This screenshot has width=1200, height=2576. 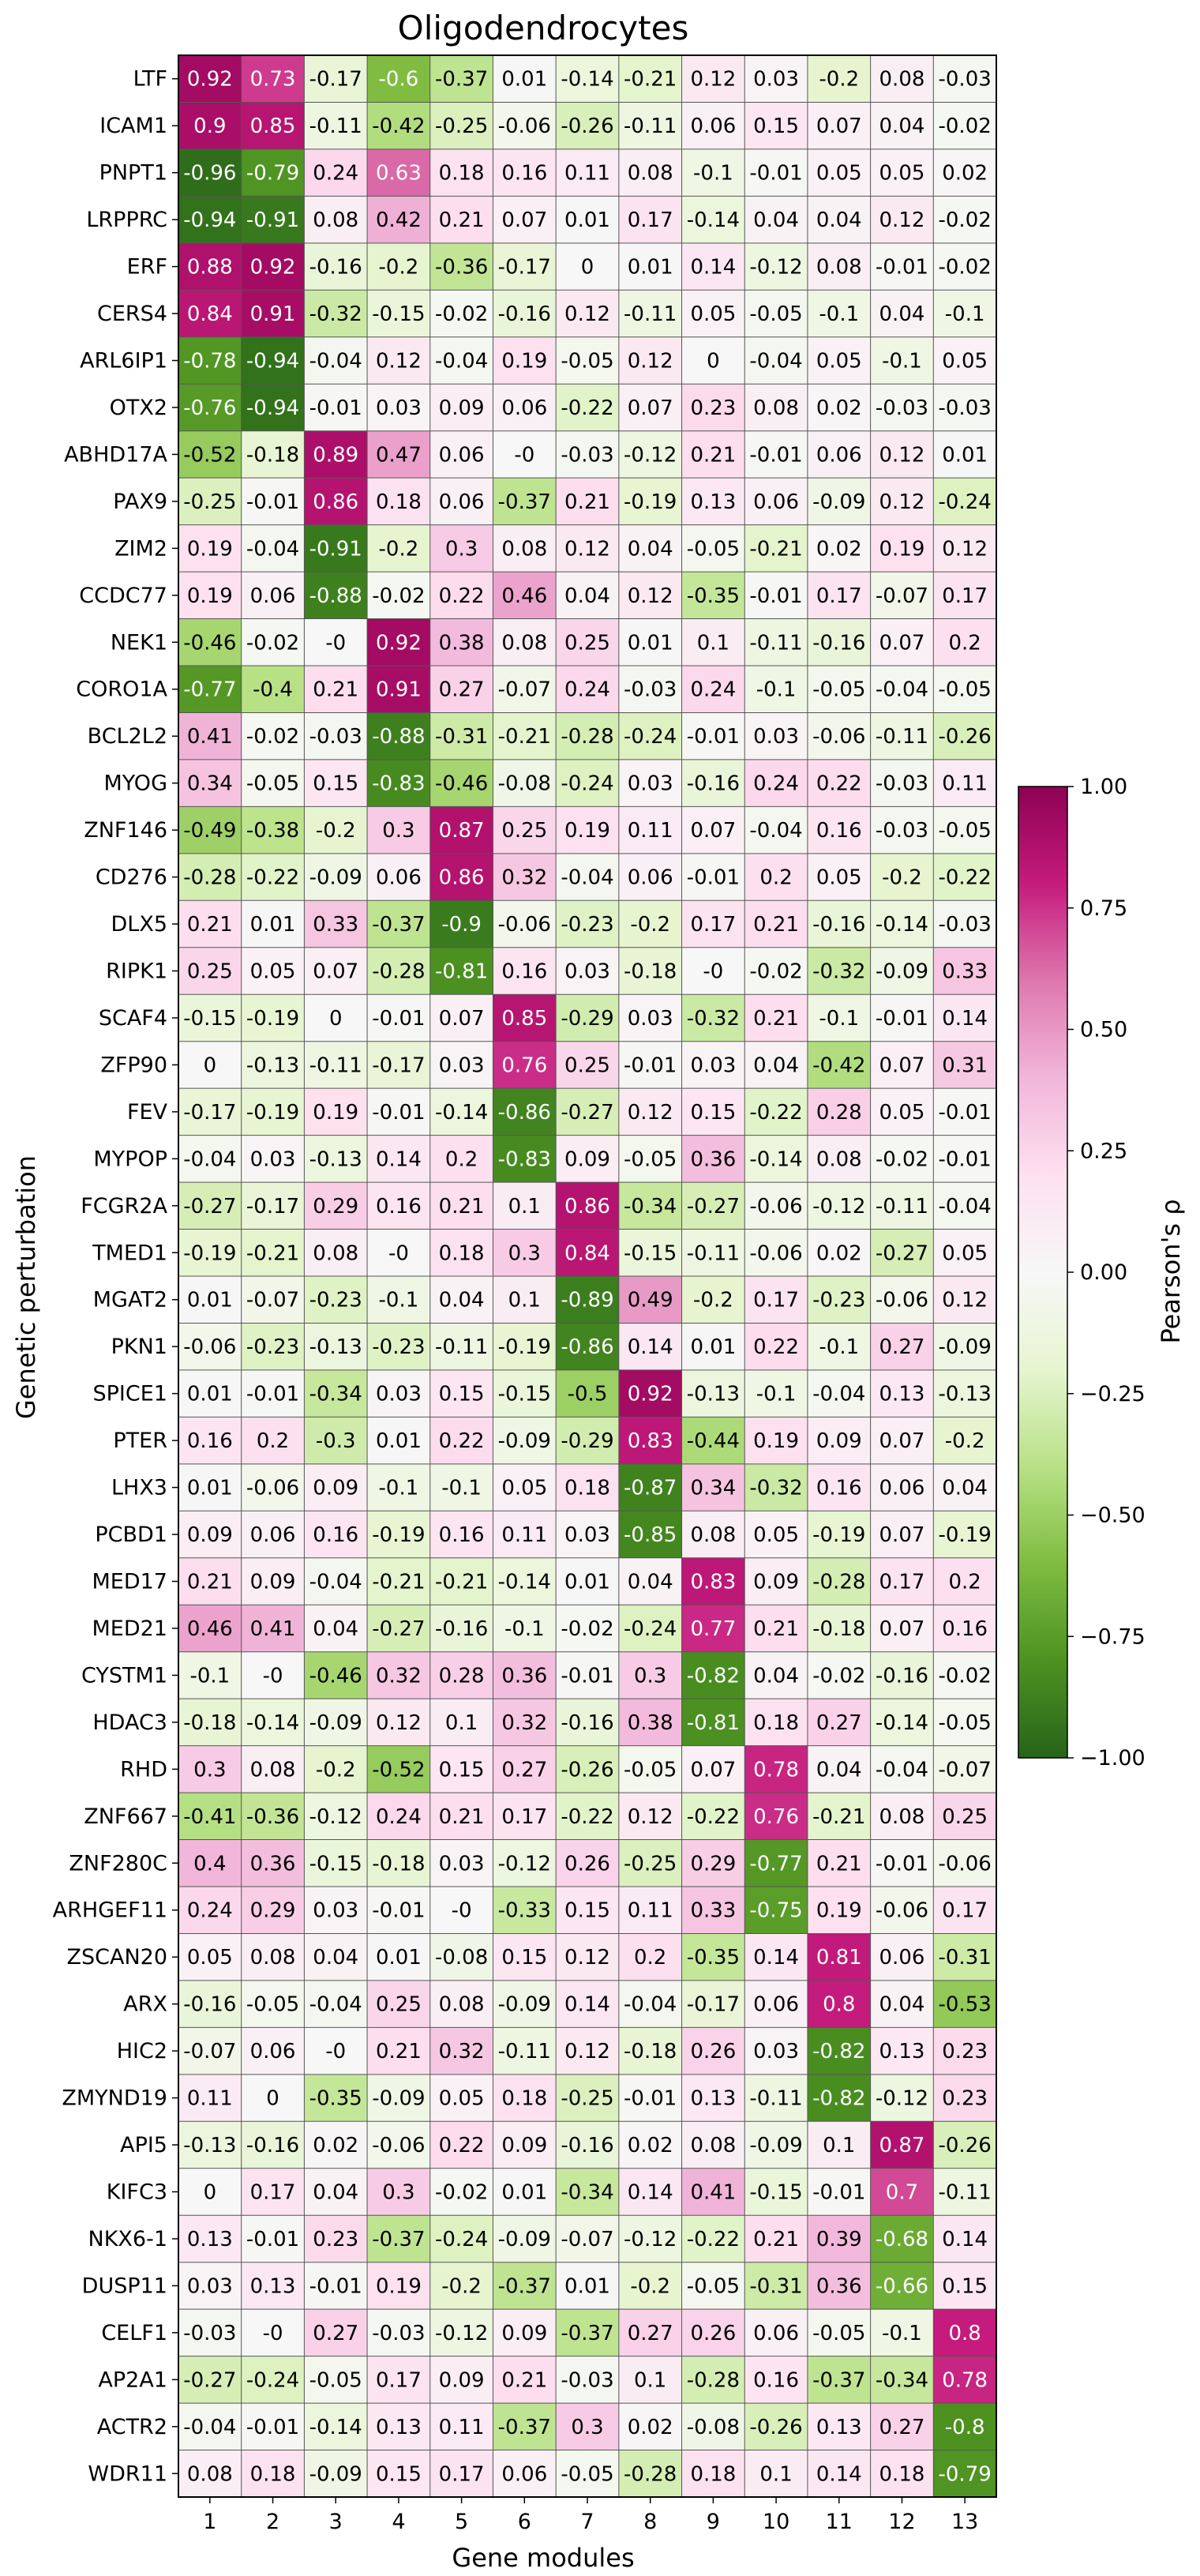 I want to click on cell-value-label: -0.09, so click(x=524, y=2005).